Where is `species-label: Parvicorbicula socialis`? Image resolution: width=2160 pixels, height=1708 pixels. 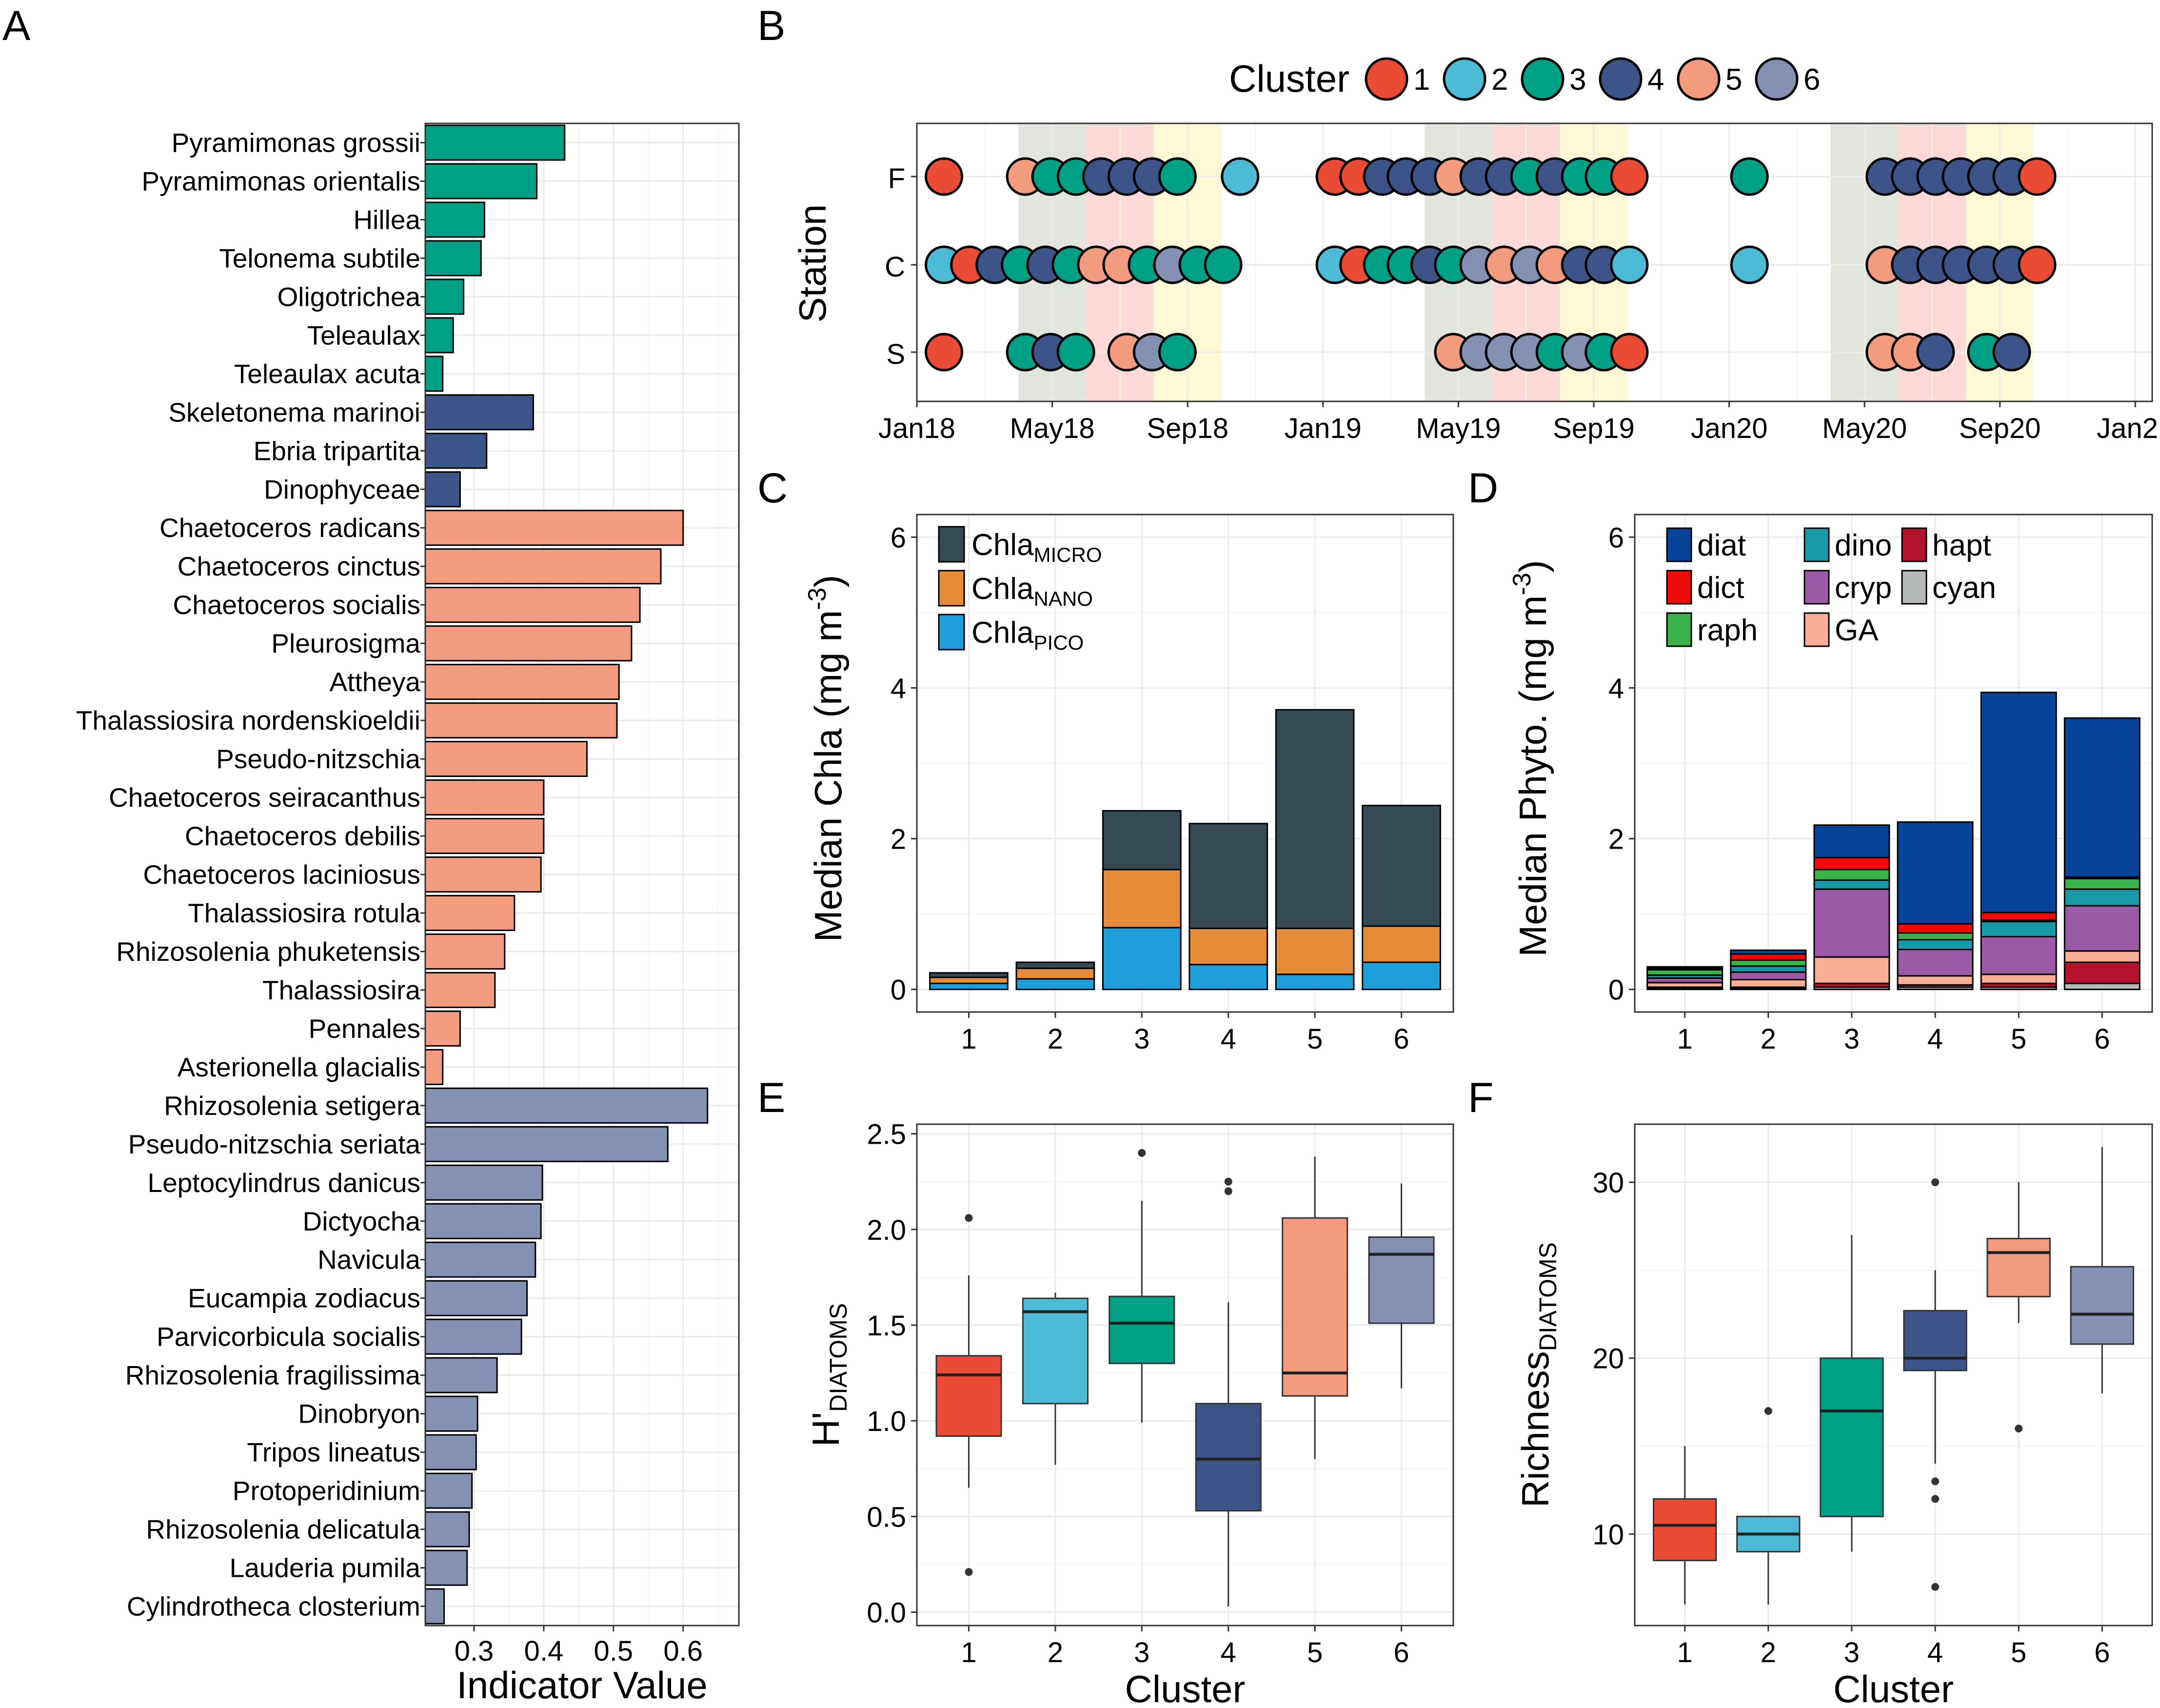
species-label: Parvicorbicula socialis is located at coordinates (288, 1337).